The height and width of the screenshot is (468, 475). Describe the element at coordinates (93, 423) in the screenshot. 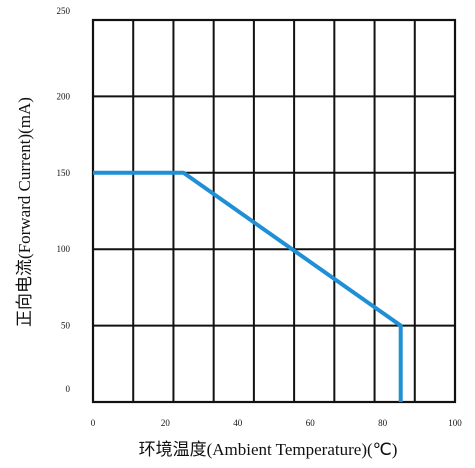

I see `x-tick-label: 0` at that location.